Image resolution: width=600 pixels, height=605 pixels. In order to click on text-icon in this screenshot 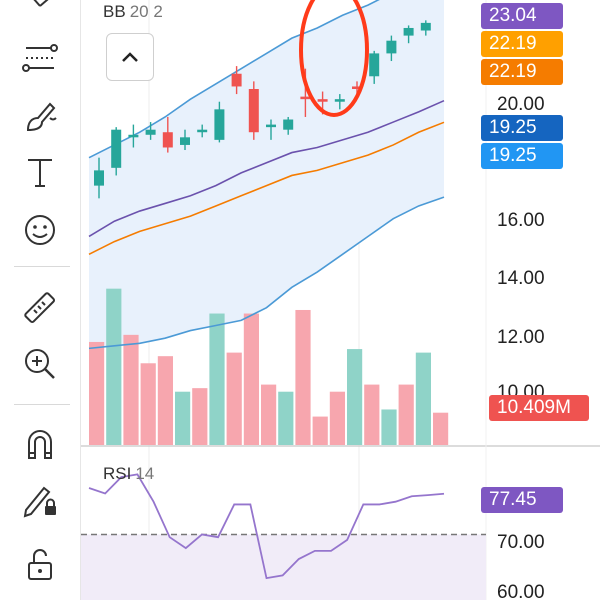, I will do `click(40, 173)`.